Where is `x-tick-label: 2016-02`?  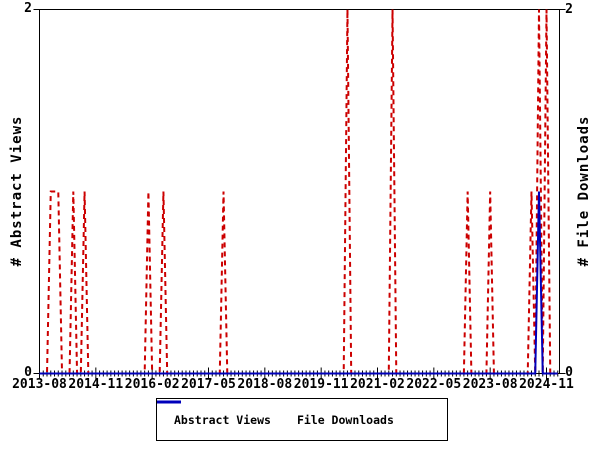
x-tick-label: 2016-02 is located at coordinates (152, 384).